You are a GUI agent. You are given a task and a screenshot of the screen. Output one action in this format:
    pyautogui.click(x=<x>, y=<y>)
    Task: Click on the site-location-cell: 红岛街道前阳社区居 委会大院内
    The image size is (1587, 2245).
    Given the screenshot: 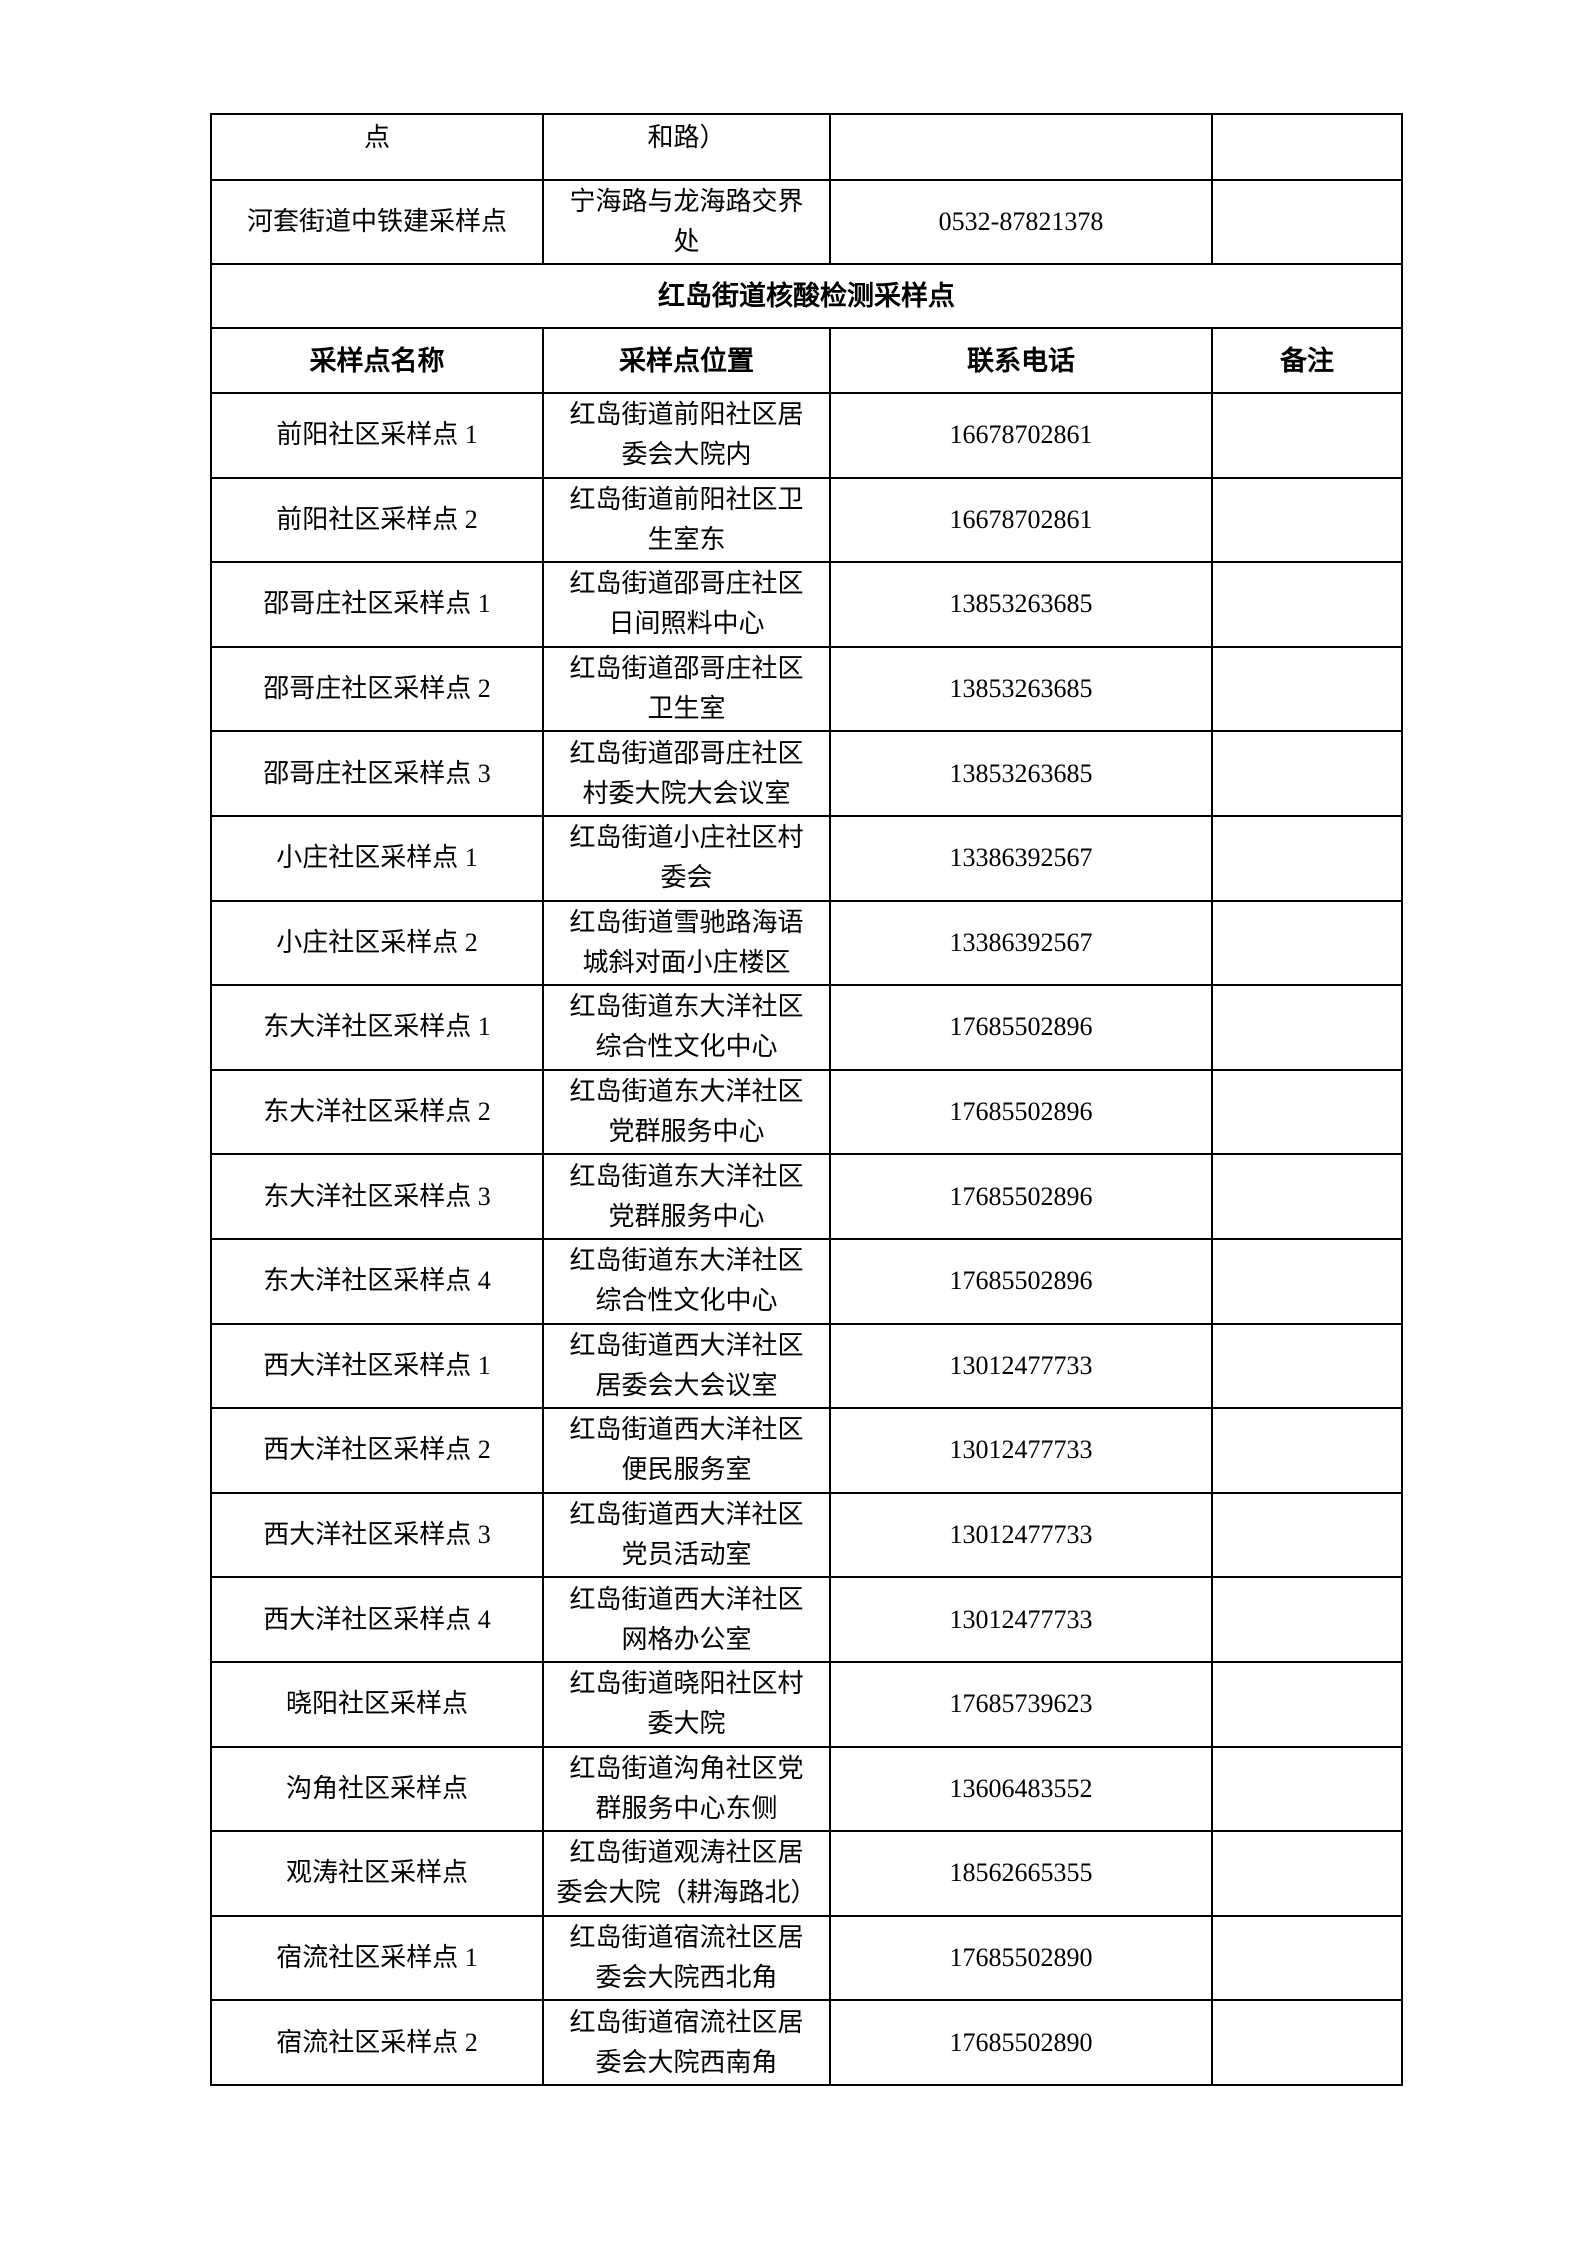 What is the action you would take?
    pyautogui.click(x=686, y=435)
    